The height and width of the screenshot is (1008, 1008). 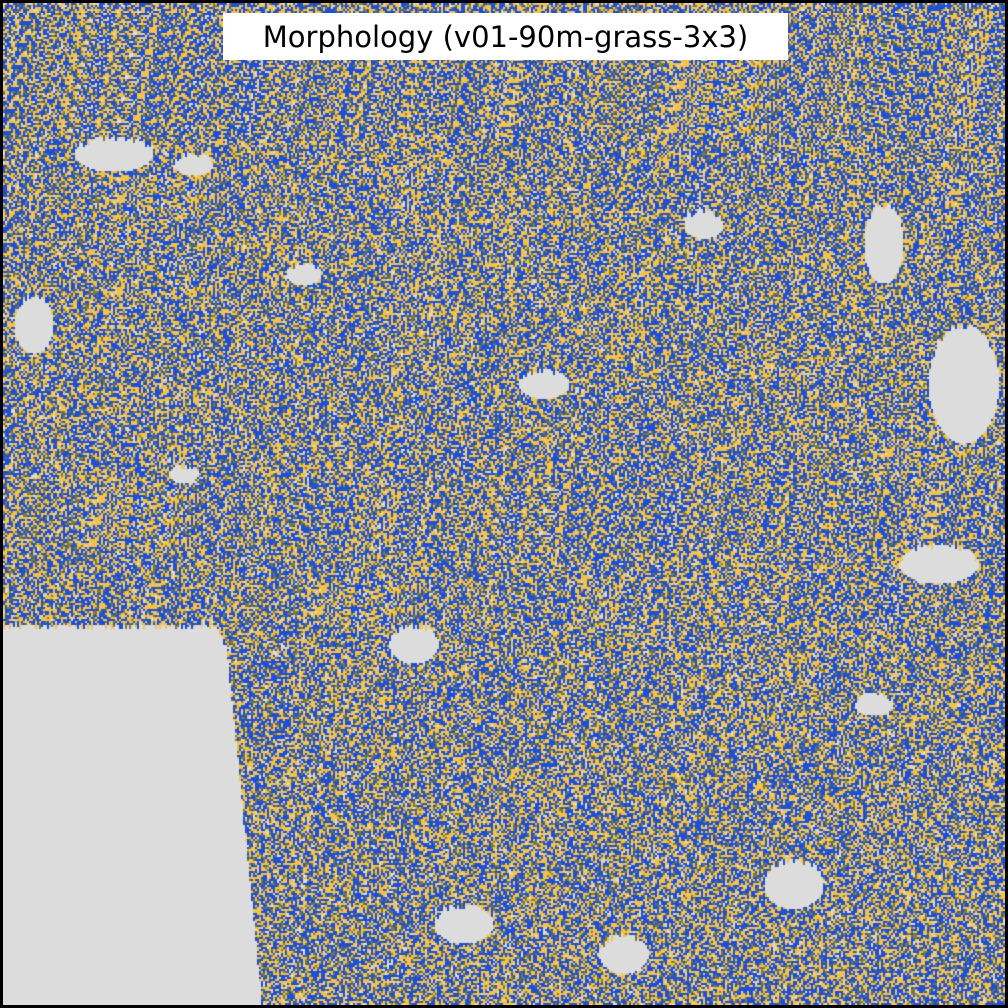 I want to click on map-title: Morphology (v01-90m-grass-3x3), so click(x=505, y=36).